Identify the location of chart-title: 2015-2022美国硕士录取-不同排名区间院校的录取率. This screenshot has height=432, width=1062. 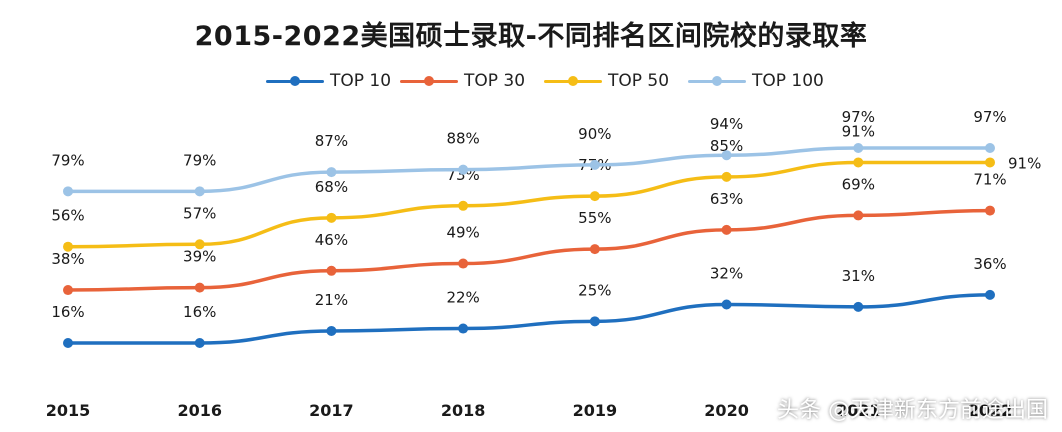
(531, 36).